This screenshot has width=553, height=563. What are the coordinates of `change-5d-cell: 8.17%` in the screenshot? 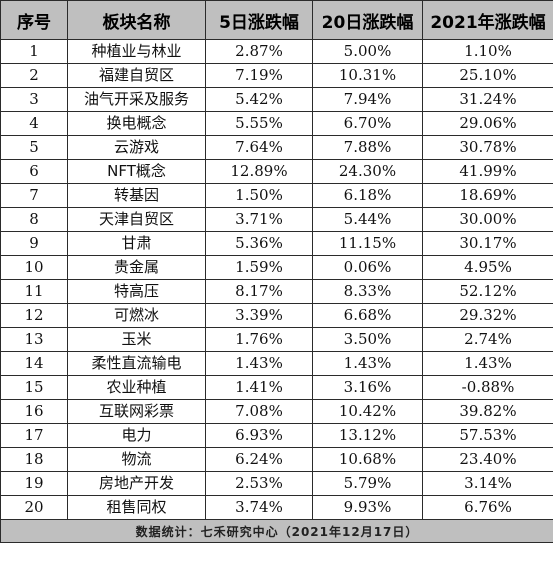 It's located at (259, 291).